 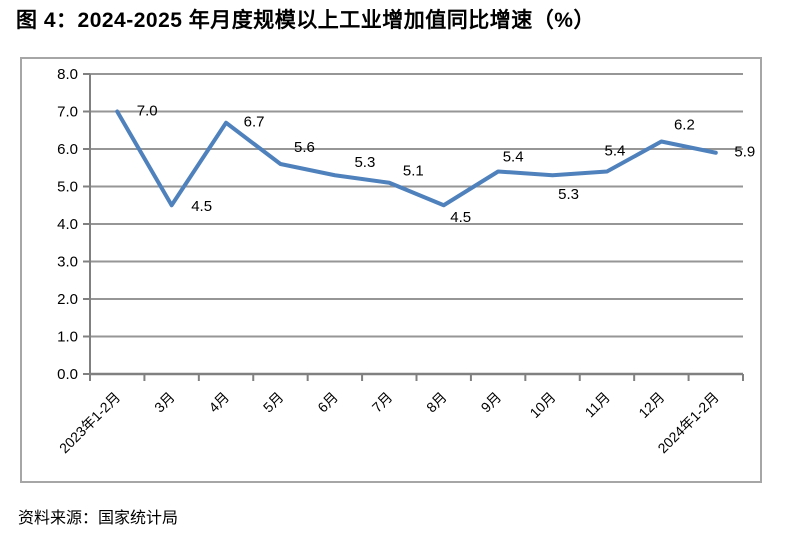 I want to click on x-tick-label: 3月, so click(x=164, y=402).